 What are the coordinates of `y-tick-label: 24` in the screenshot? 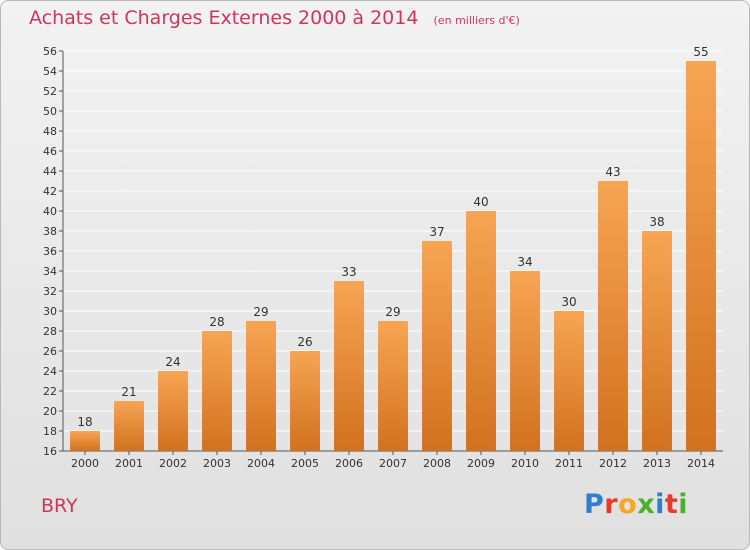 It's located at (50, 371).